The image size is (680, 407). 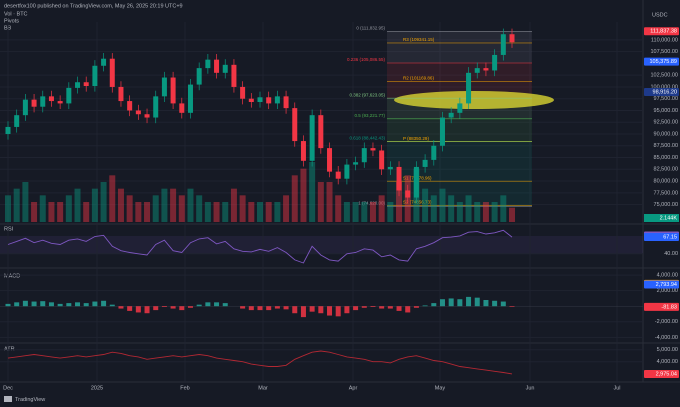 What do you see at coordinates (666, 99) in the screenshot?
I see `y-tick-label: 97,500.00` at bounding box center [666, 99].